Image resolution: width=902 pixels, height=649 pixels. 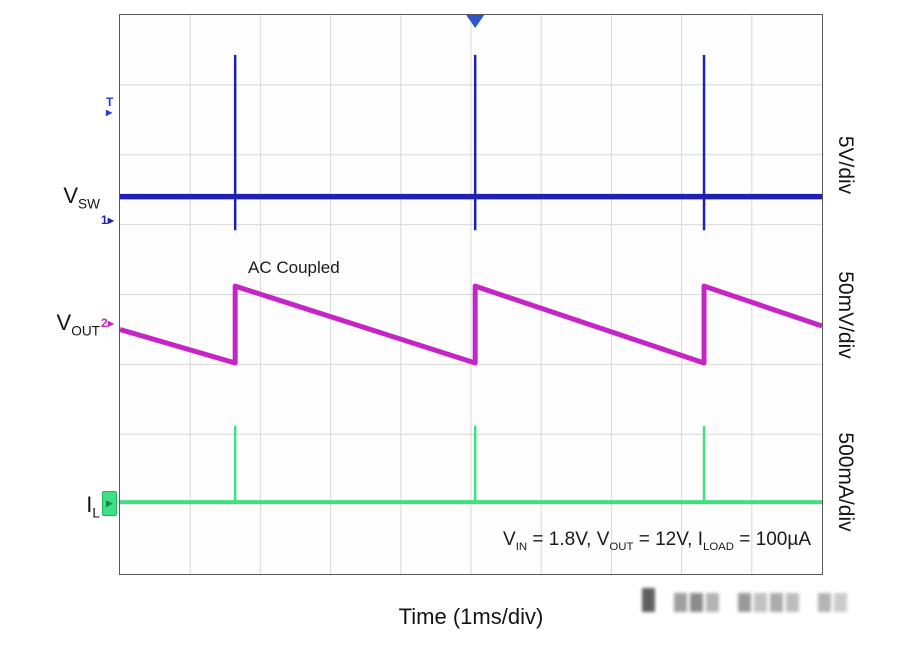 I want to click on cond-eq1: = 1.8V, V, so click(x=568, y=539).